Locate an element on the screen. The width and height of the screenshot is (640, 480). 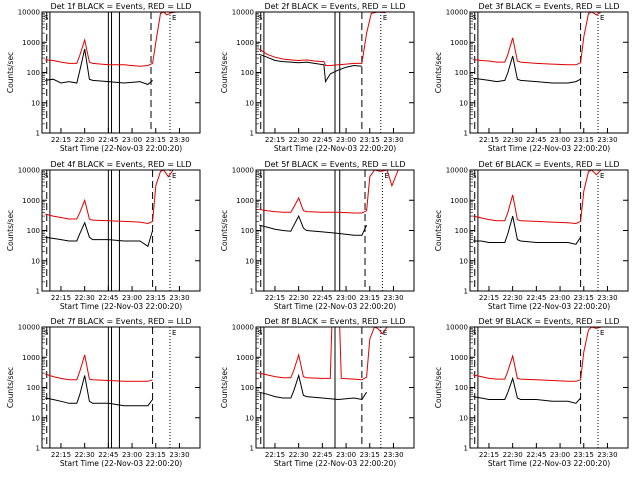
chart-title: Det 4f BLACK = Events, RED = LLD is located at coordinates (120, 164).